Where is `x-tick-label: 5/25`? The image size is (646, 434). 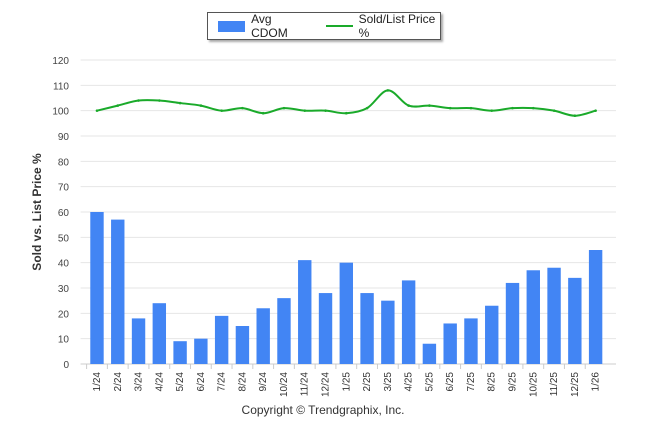 x-tick-label: 5/25 is located at coordinates (429, 382).